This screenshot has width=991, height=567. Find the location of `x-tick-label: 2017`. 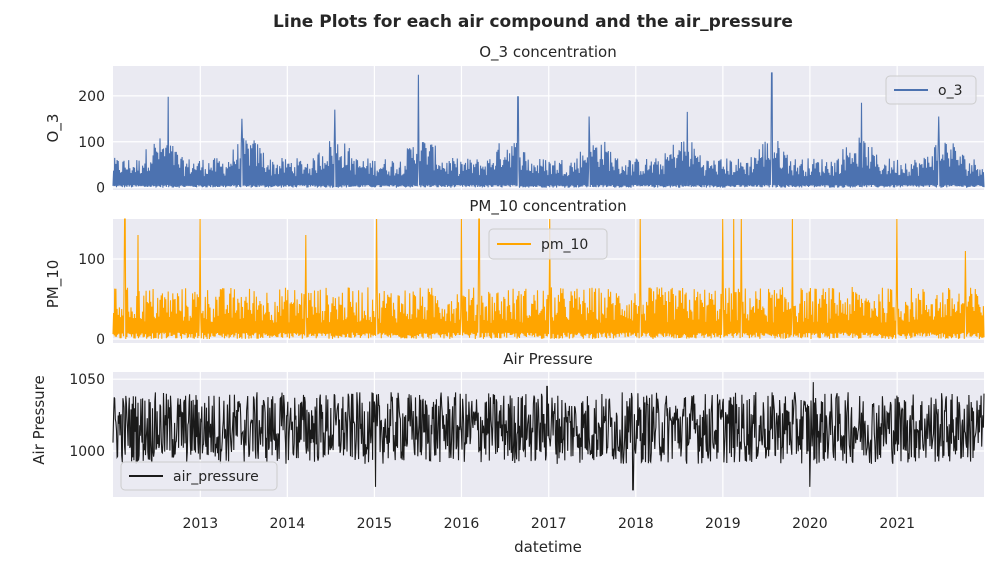

x-tick-label: 2017 is located at coordinates (549, 524).